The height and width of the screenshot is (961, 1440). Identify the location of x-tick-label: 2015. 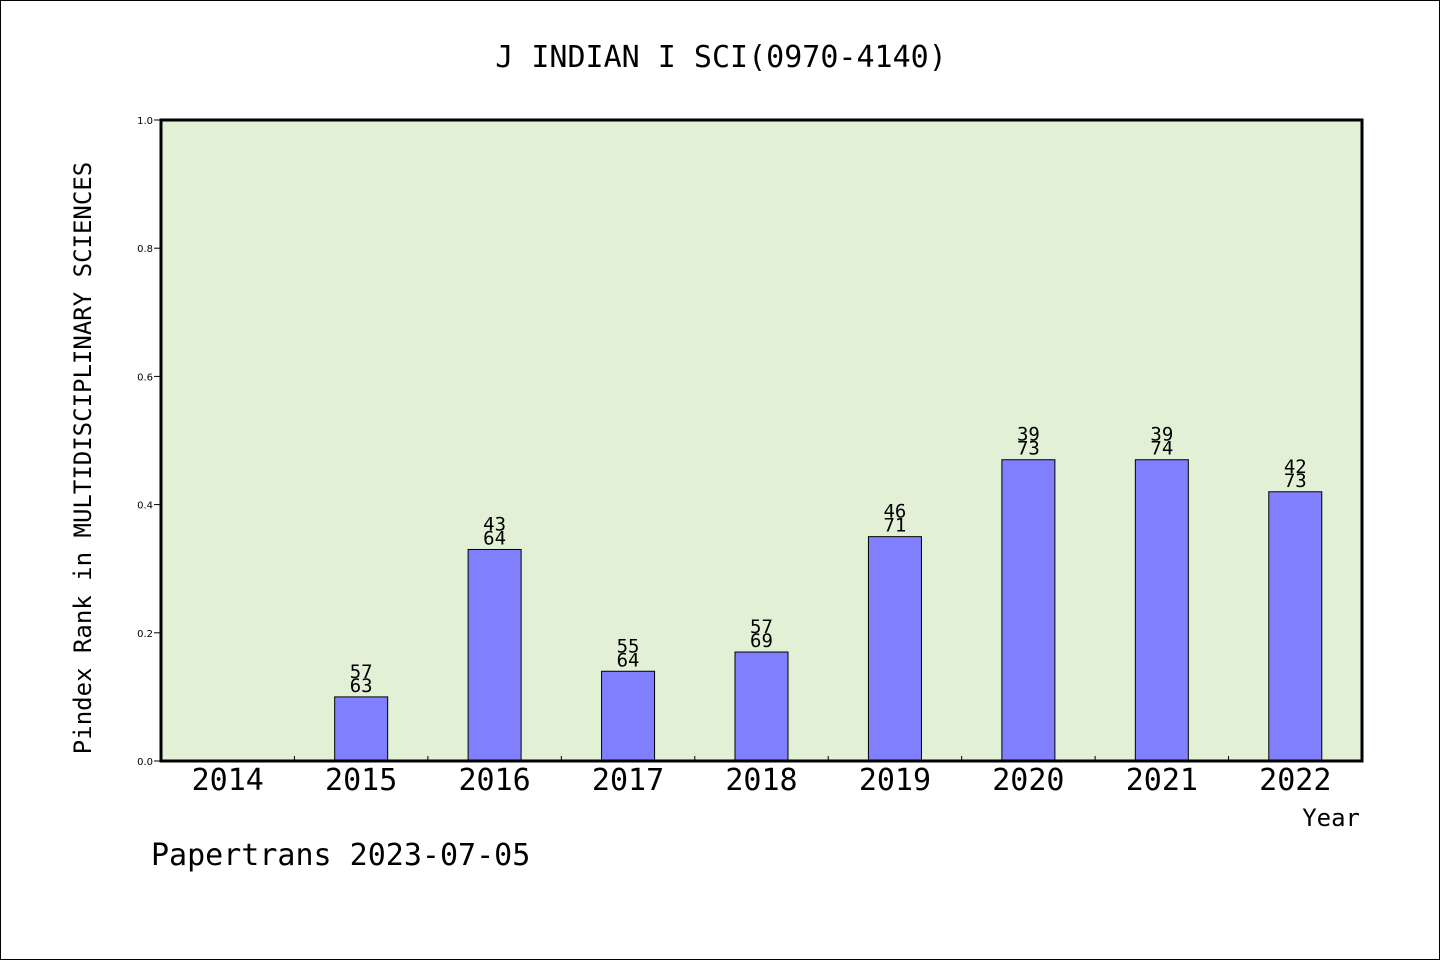
(361, 780).